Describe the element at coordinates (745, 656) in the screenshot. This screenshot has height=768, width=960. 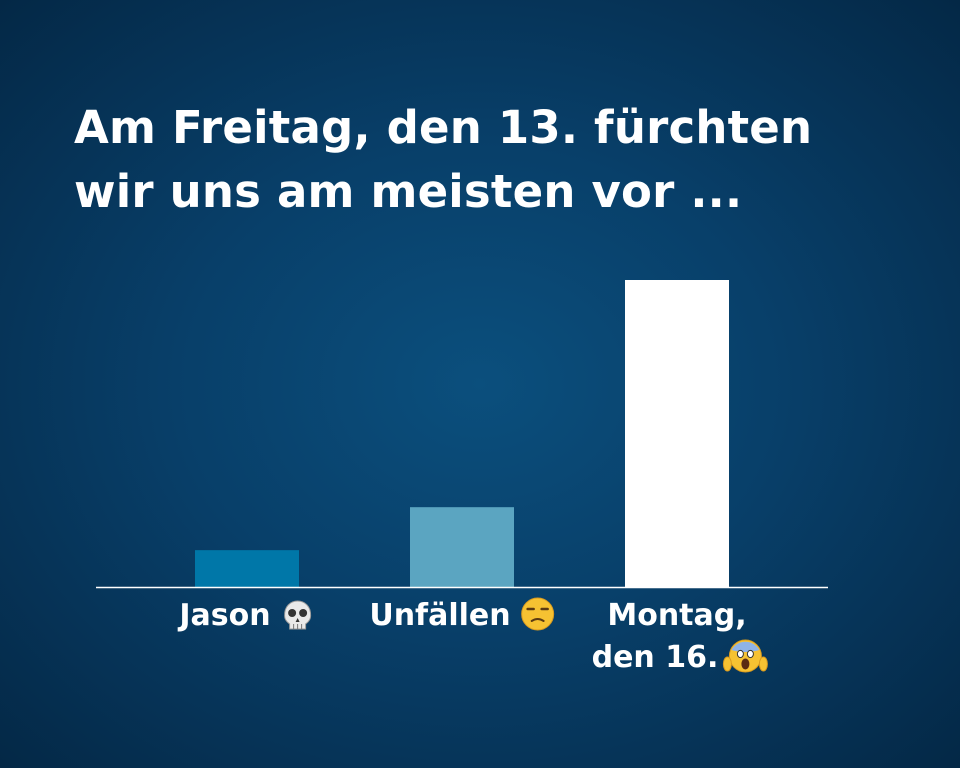
I see `screaming-face-emoji-icon` at that location.